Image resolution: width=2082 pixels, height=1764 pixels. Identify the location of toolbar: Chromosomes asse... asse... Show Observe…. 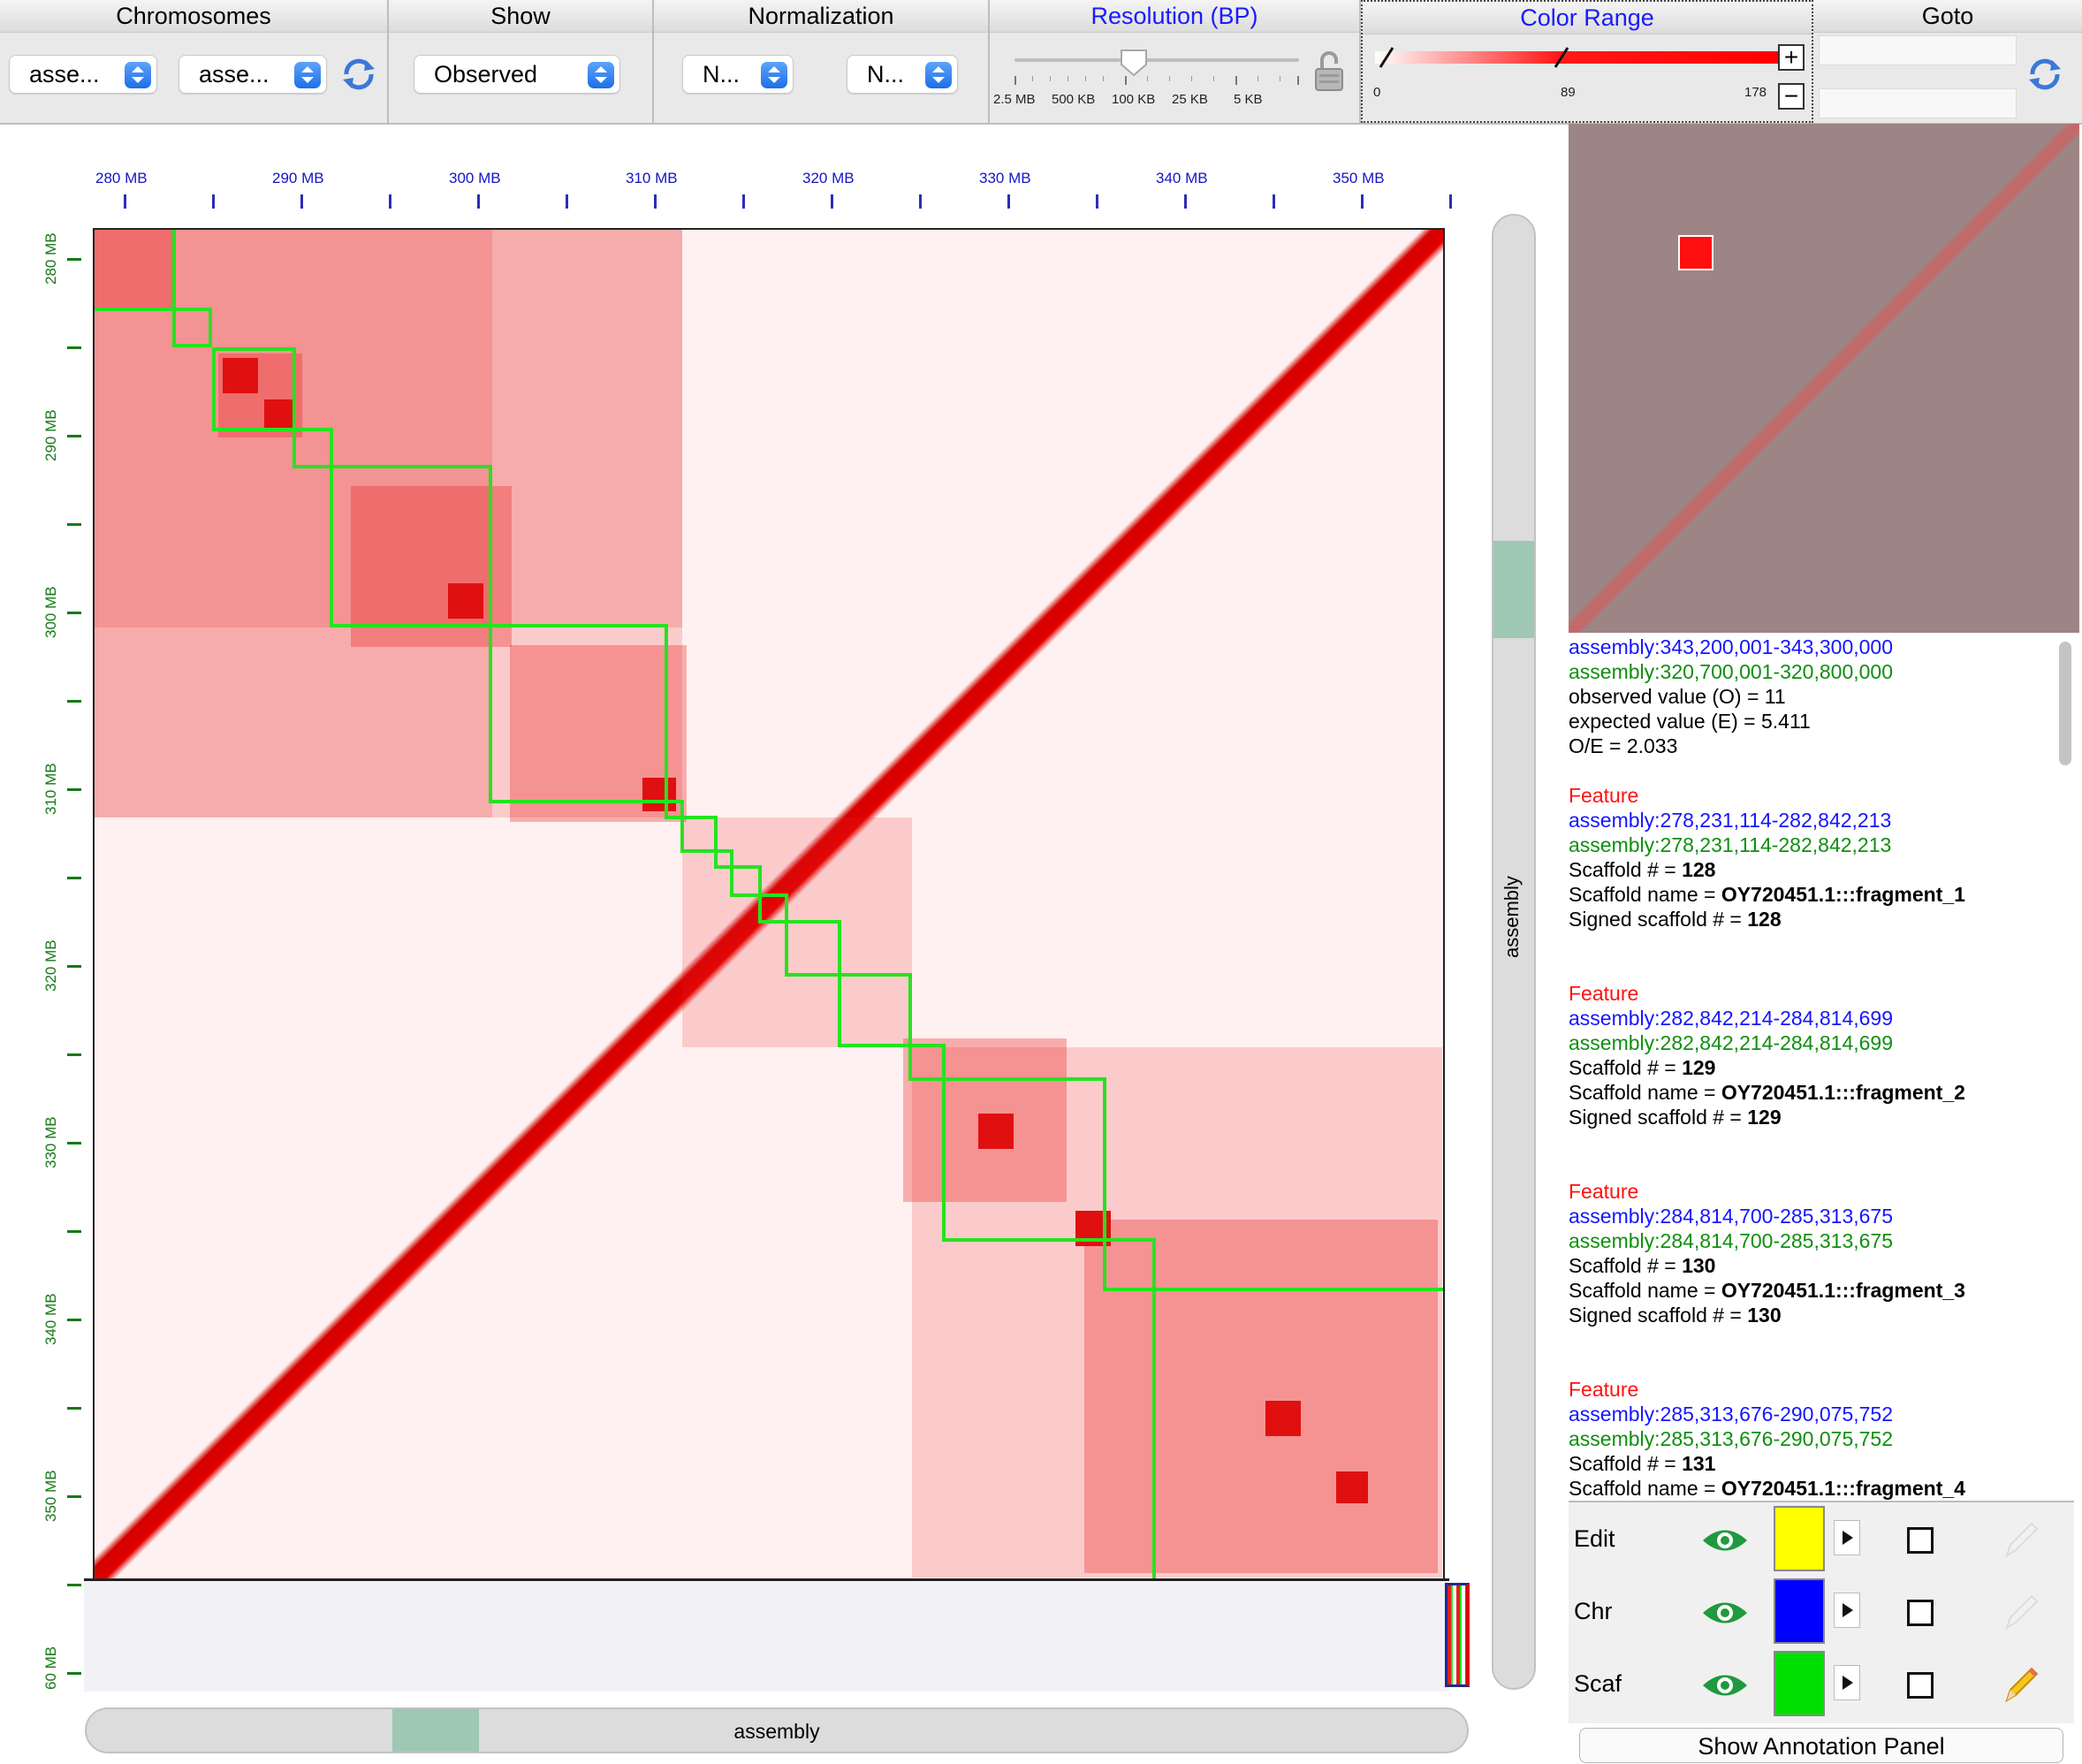
(1041, 63).